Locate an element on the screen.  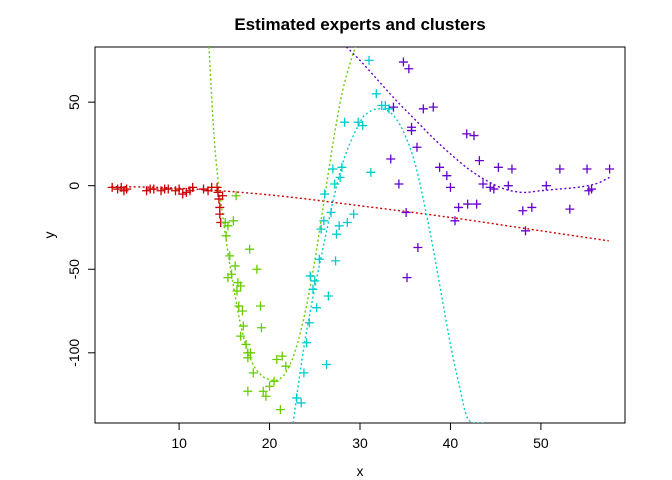
y-axis-label: y is located at coordinates (49, 235).